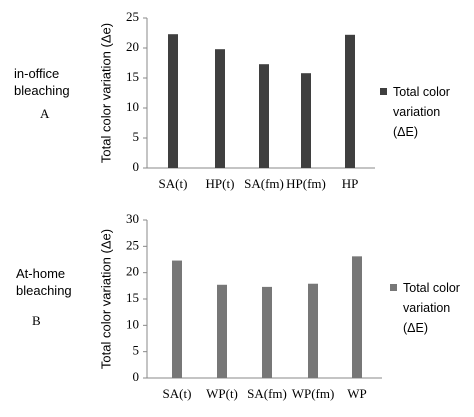  I want to click on x-tick-label: WP, so click(357, 393).